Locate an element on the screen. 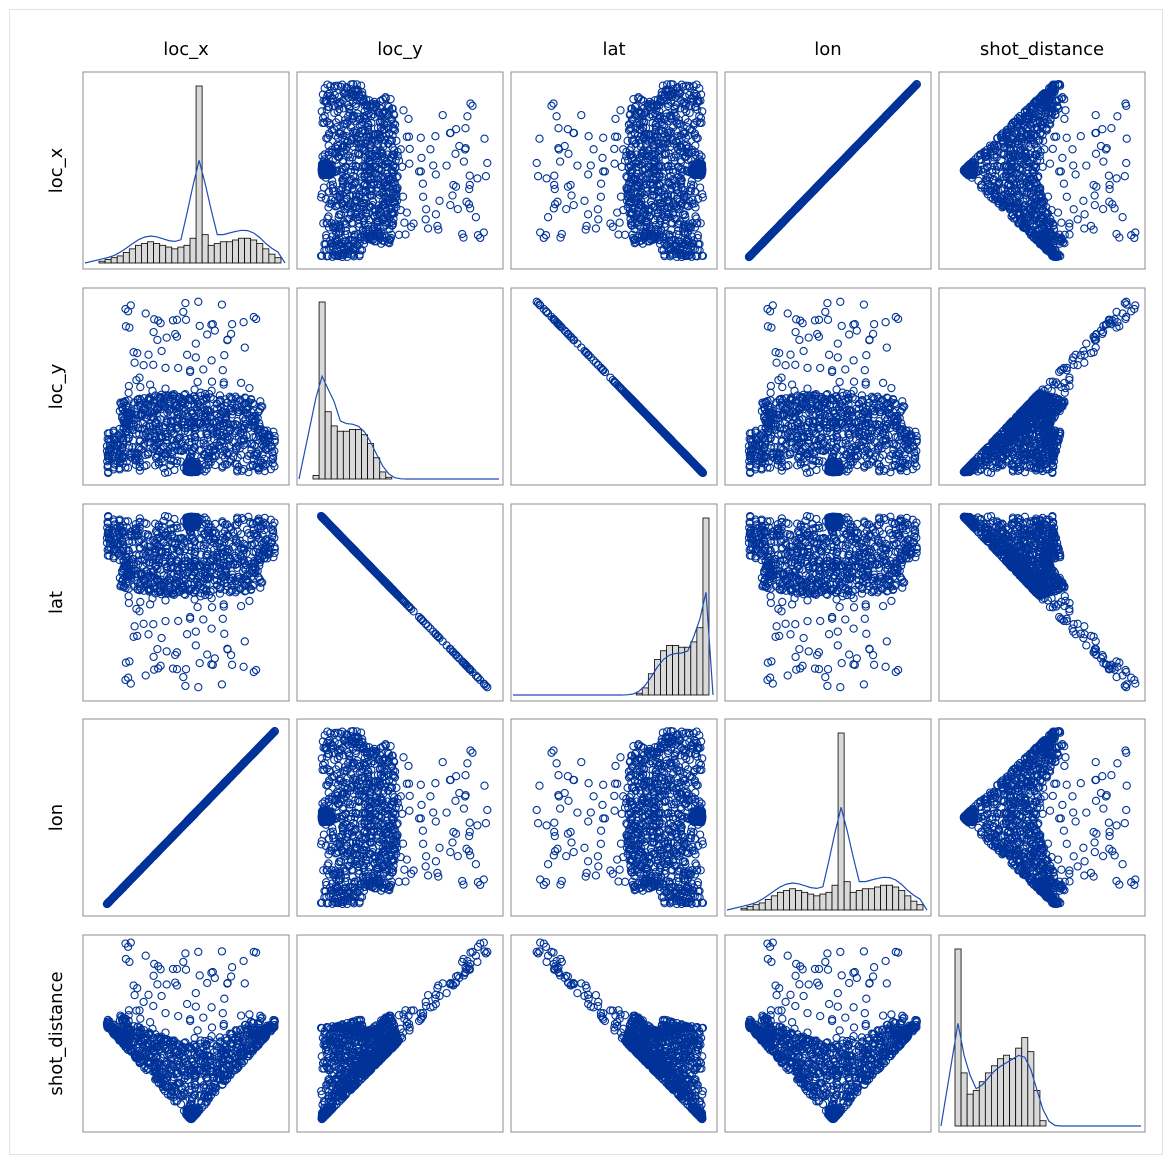 This screenshot has width=1174, height=1166. panel-loc-x-vs-lat is located at coordinates (614, 170).